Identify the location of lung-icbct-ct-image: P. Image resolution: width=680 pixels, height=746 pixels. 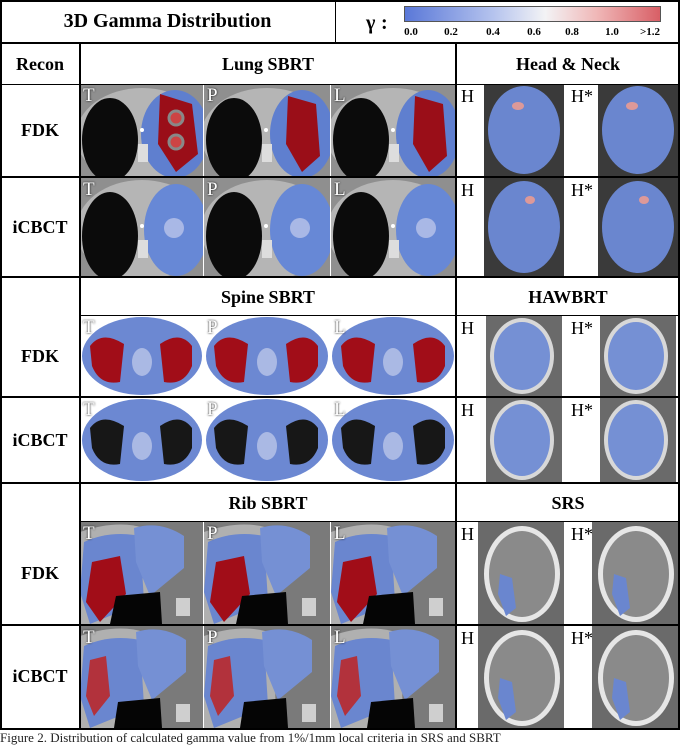
(267, 227).